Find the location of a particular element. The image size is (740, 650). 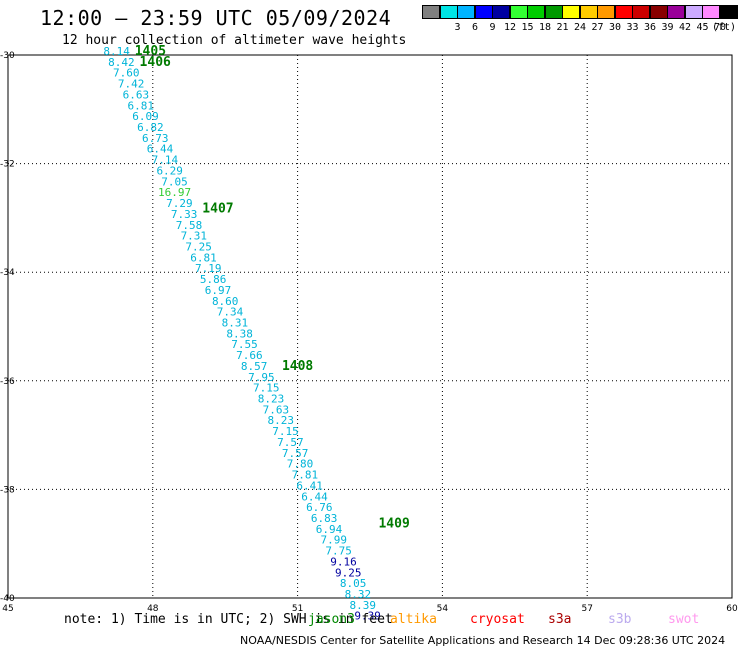

wave-height-value: 6.63 is located at coordinates (136, 94).